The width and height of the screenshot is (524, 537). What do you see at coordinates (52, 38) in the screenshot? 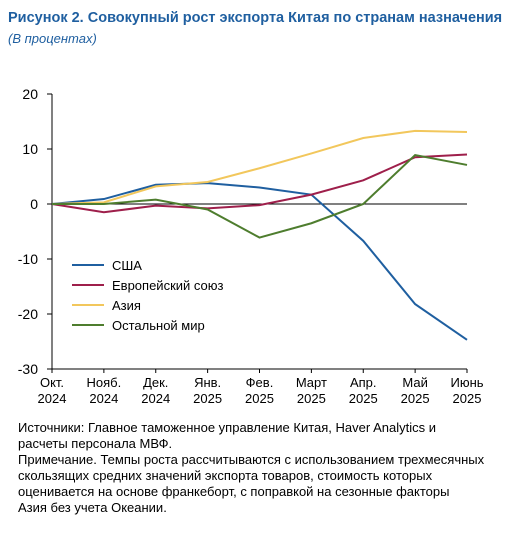
I see `chart-subtitle: (В процентах)` at bounding box center [52, 38].